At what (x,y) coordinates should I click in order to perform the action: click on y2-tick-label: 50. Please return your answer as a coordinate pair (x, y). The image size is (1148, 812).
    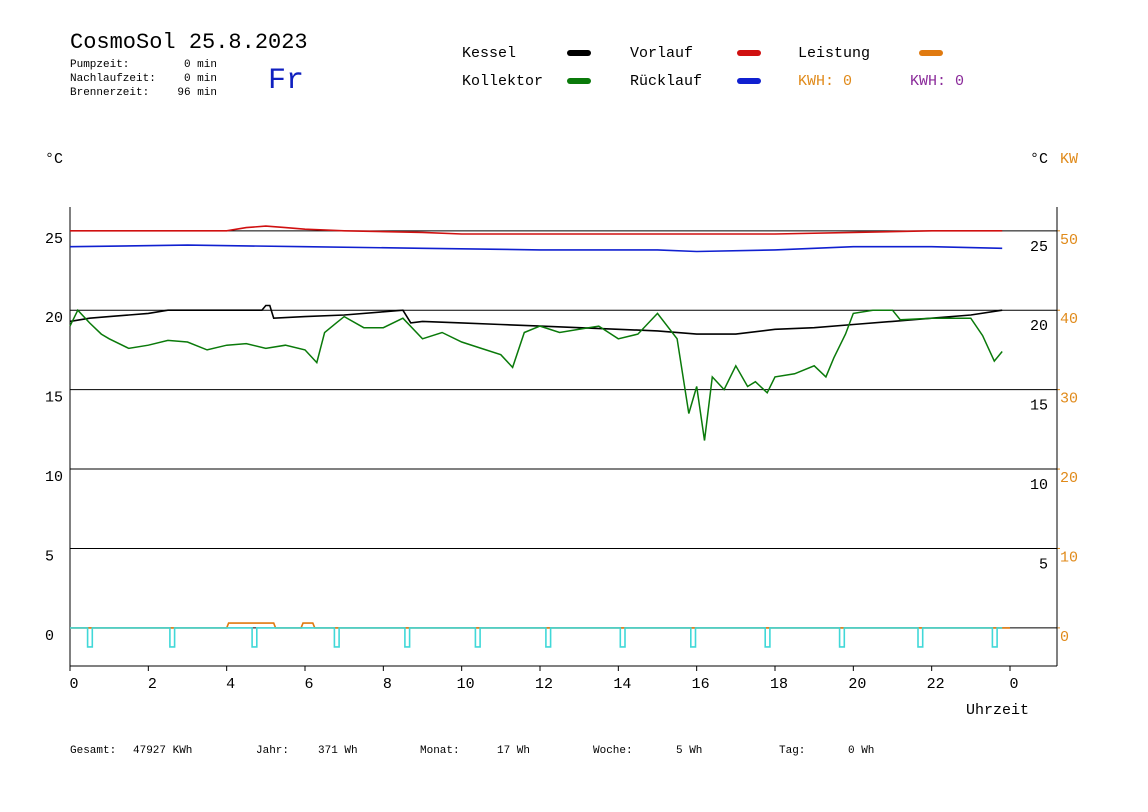
    Looking at the image, I should click on (1069, 240).